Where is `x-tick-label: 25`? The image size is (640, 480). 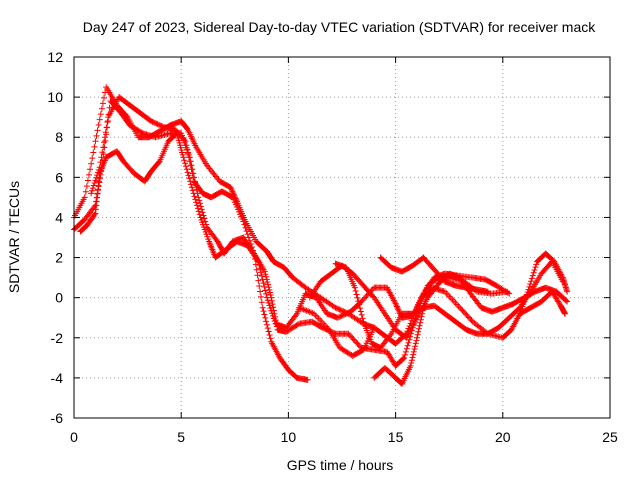 x-tick-label: 25 is located at coordinates (610, 437).